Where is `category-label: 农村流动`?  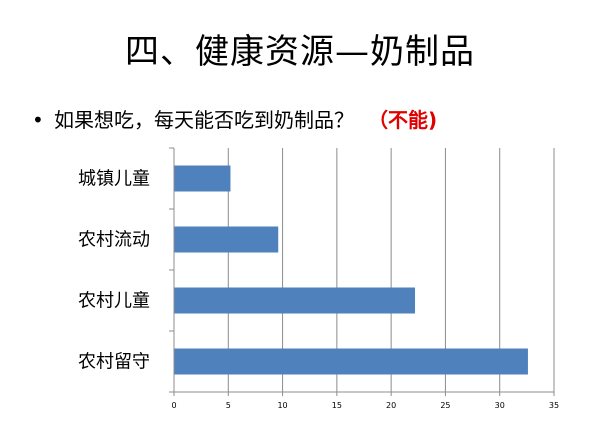
category-label: 农村流动 is located at coordinates (114, 240).